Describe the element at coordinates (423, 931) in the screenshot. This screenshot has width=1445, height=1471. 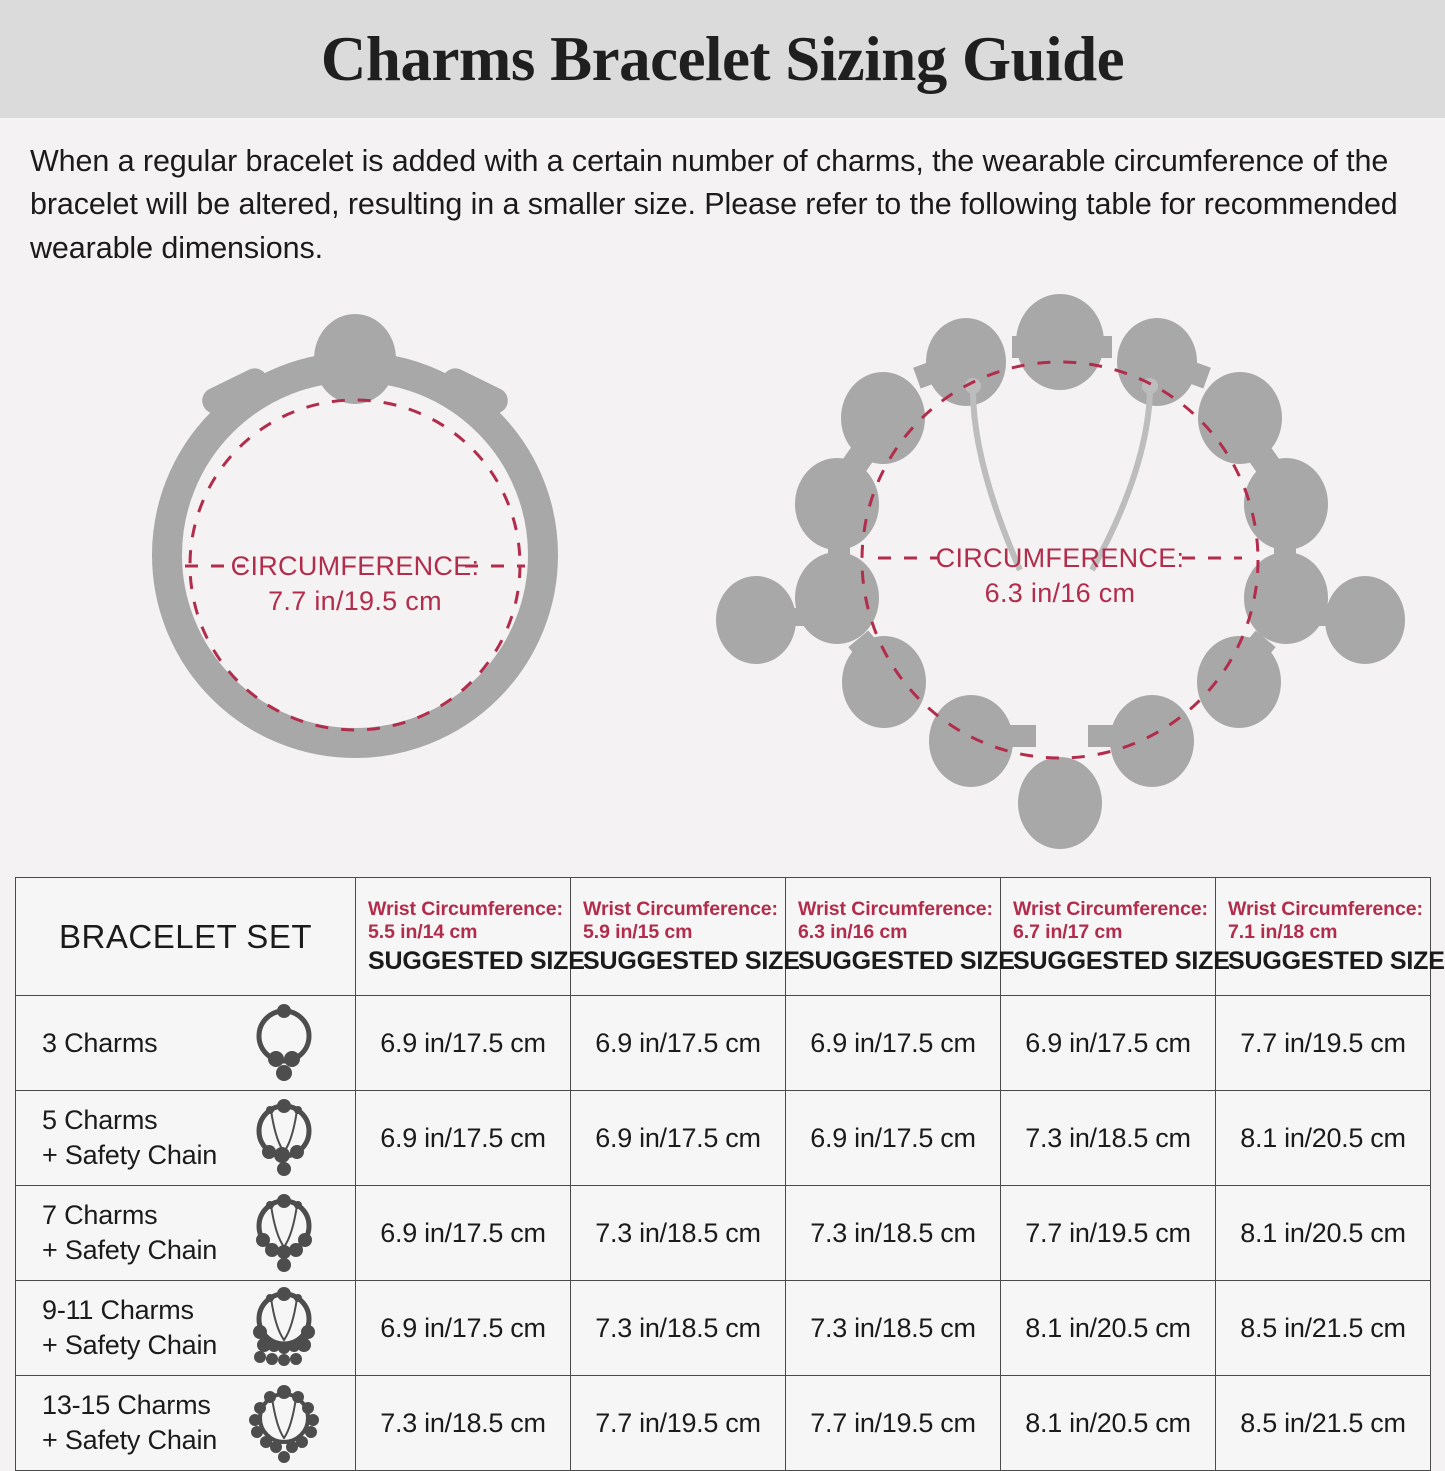
I see `header-col-1-wrist-line2: 5.5 in/14 cm` at that location.